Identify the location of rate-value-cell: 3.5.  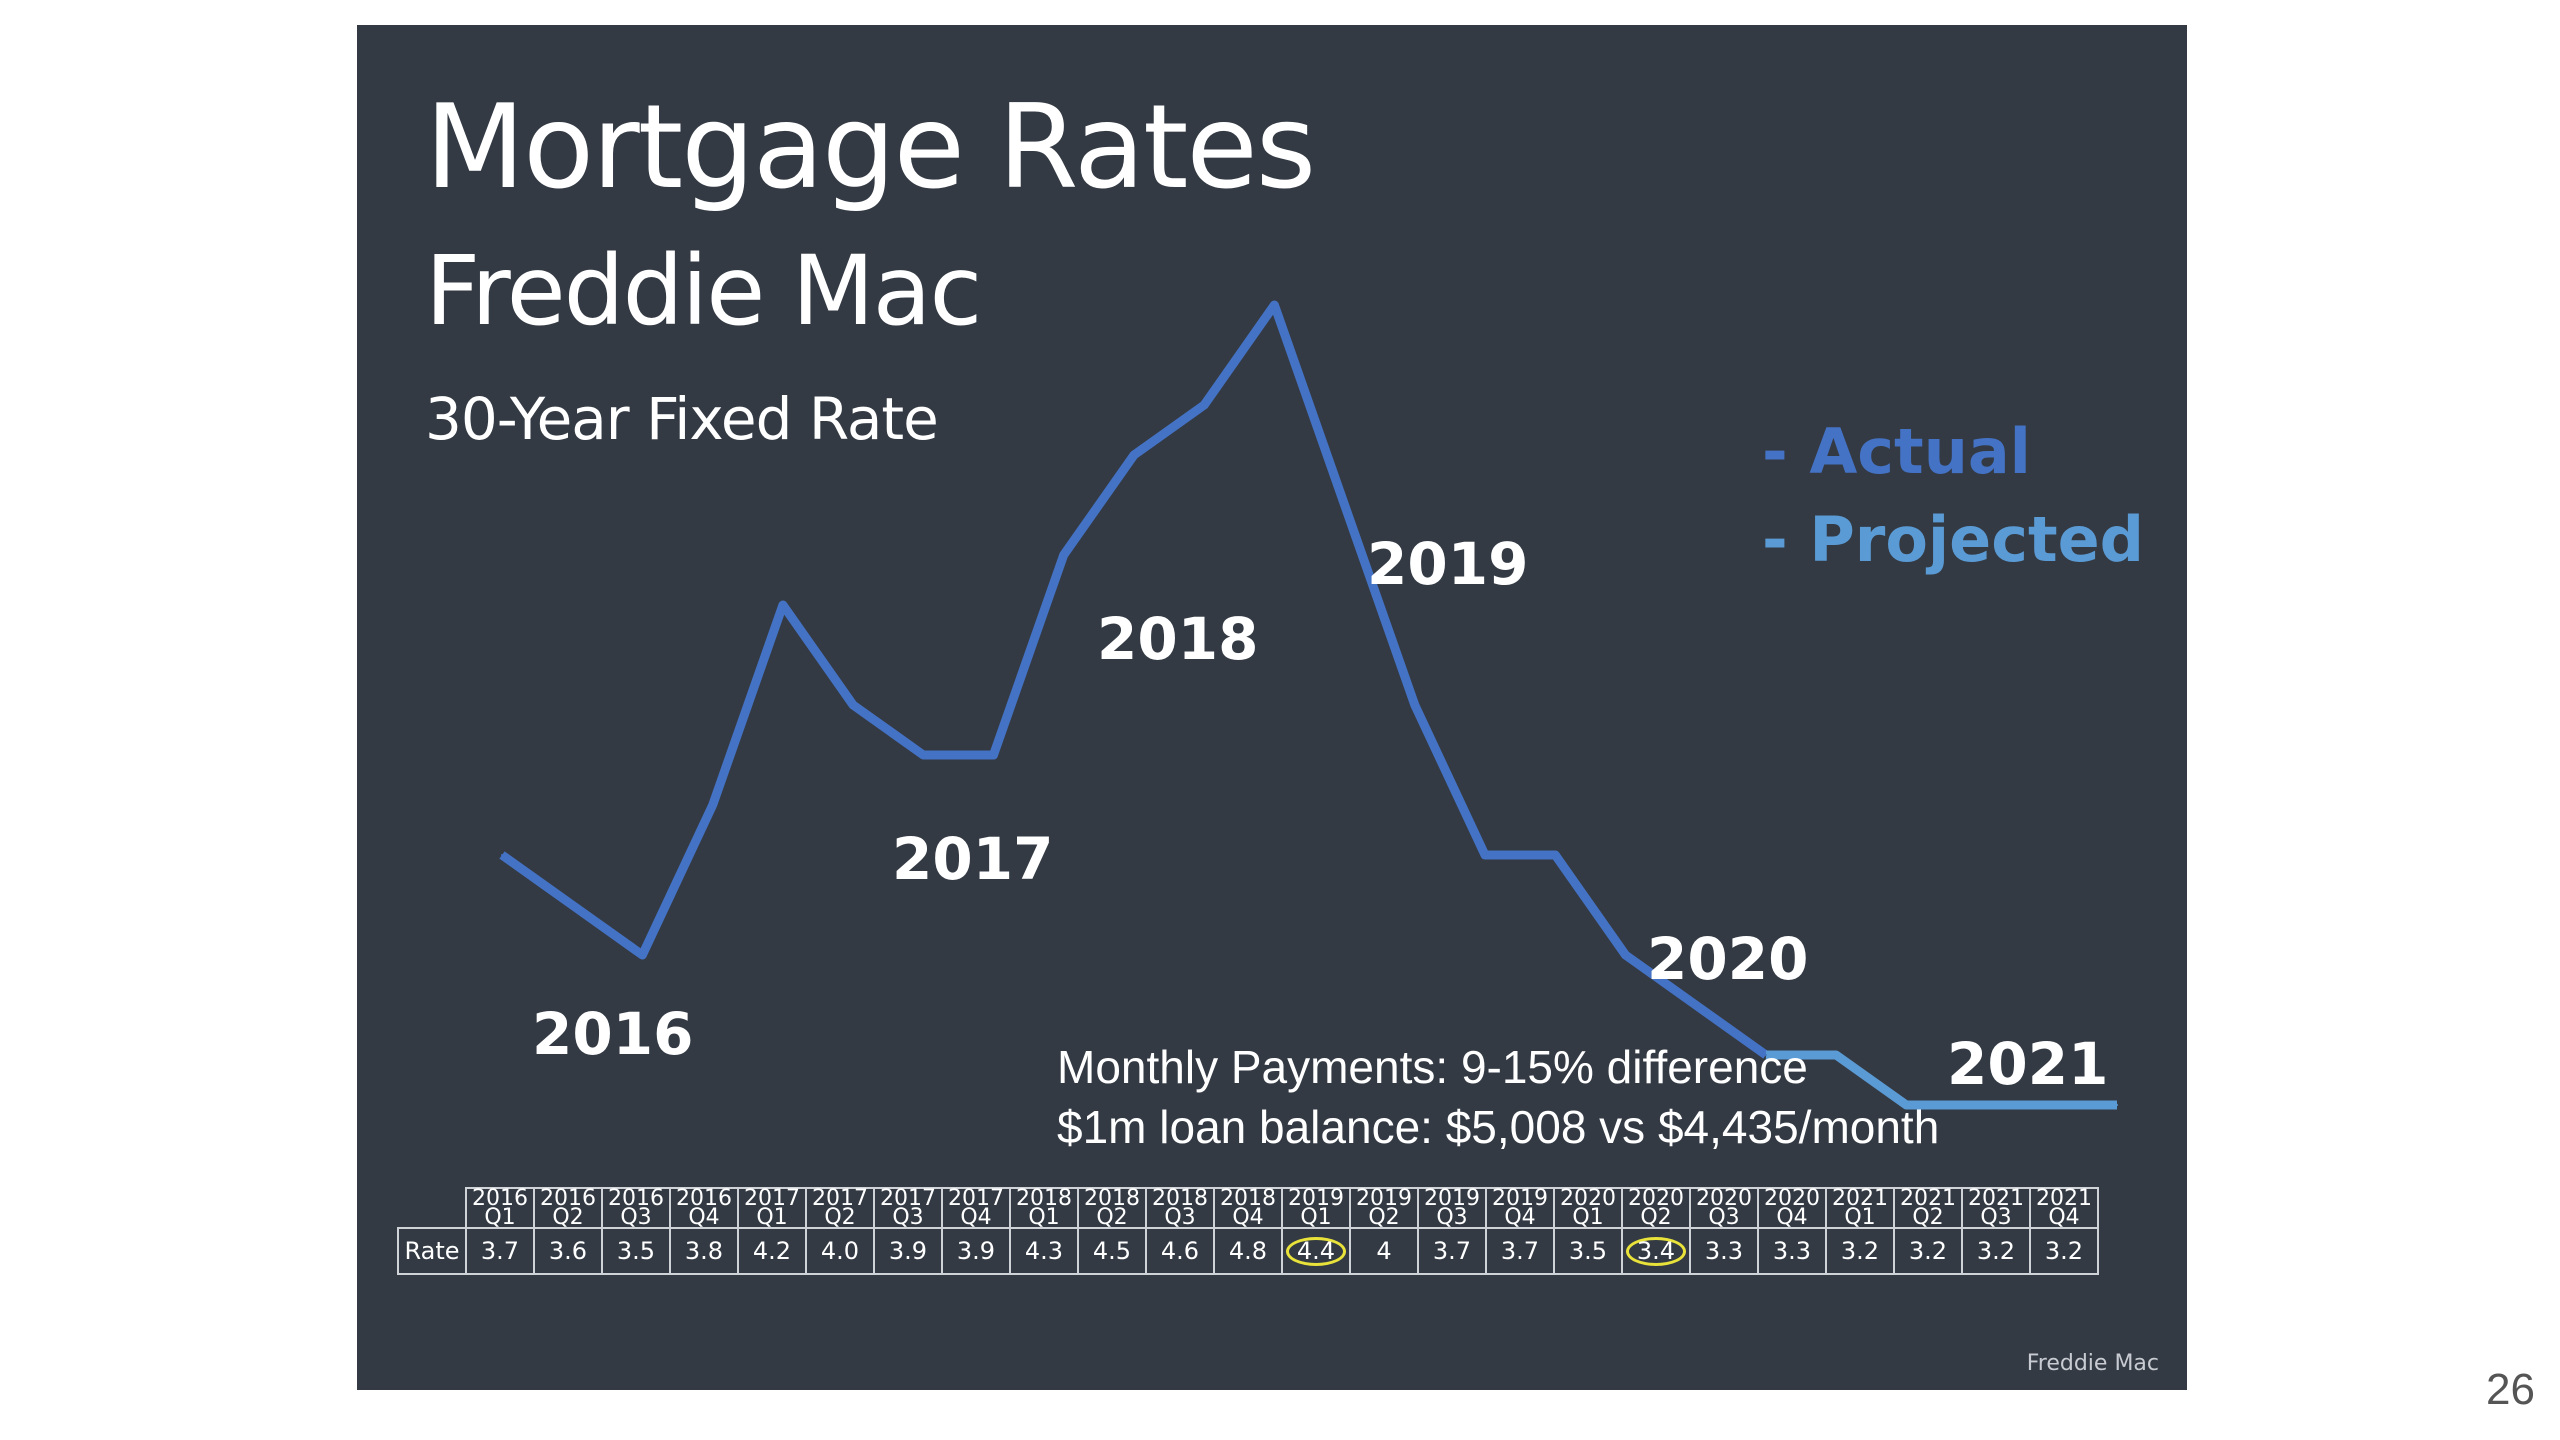
(1588, 1251).